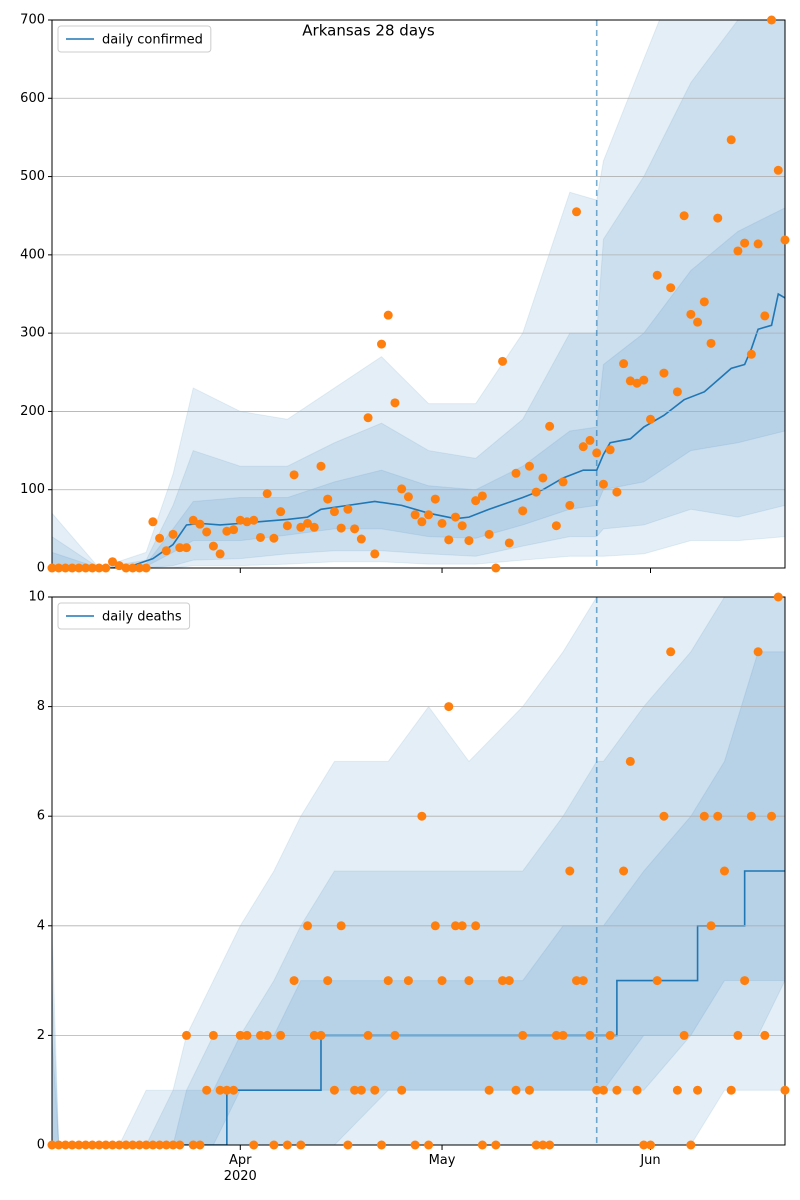 This screenshot has width=800, height=1200. What do you see at coordinates (152, 40) in the screenshot?
I see `legend-label: daily confirmed` at bounding box center [152, 40].